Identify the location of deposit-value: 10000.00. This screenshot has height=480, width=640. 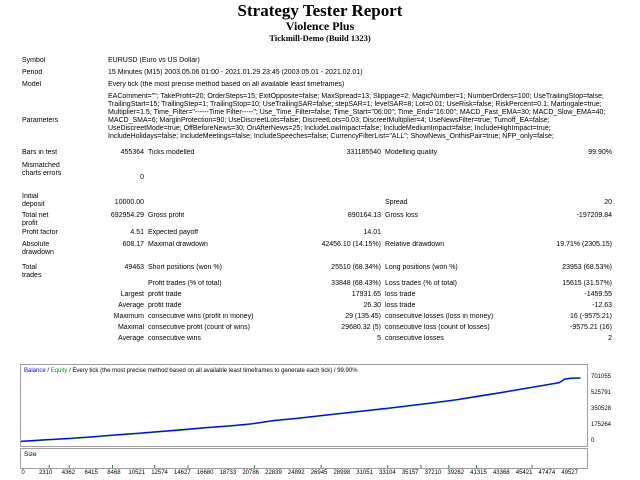
(129, 202).